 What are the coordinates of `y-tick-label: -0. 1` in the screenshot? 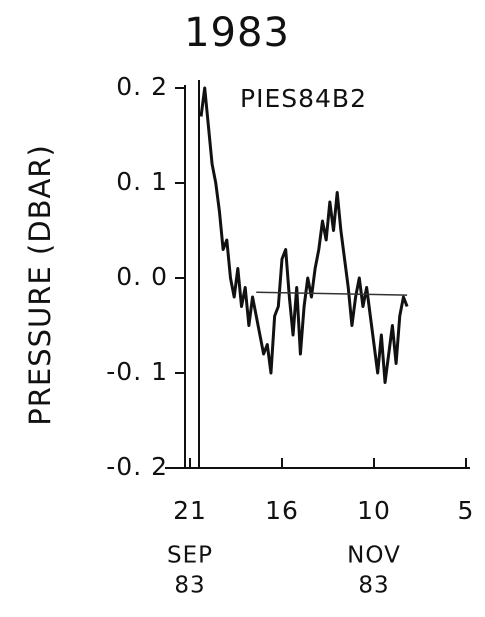 It's located at (137, 371).